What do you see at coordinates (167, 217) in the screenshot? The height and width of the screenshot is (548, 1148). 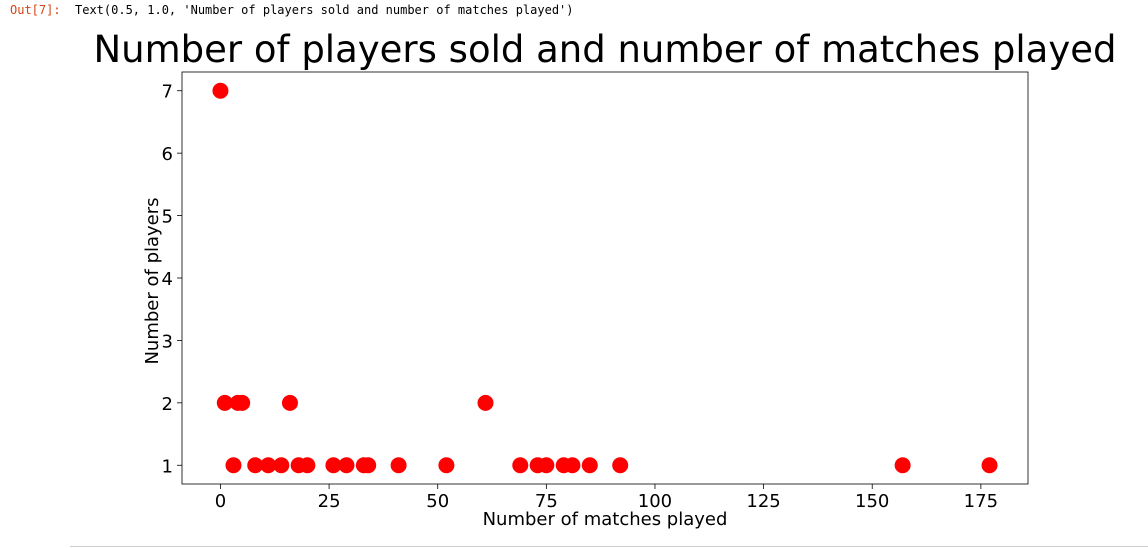 I see `y-tick-label: 5` at bounding box center [167, 217].